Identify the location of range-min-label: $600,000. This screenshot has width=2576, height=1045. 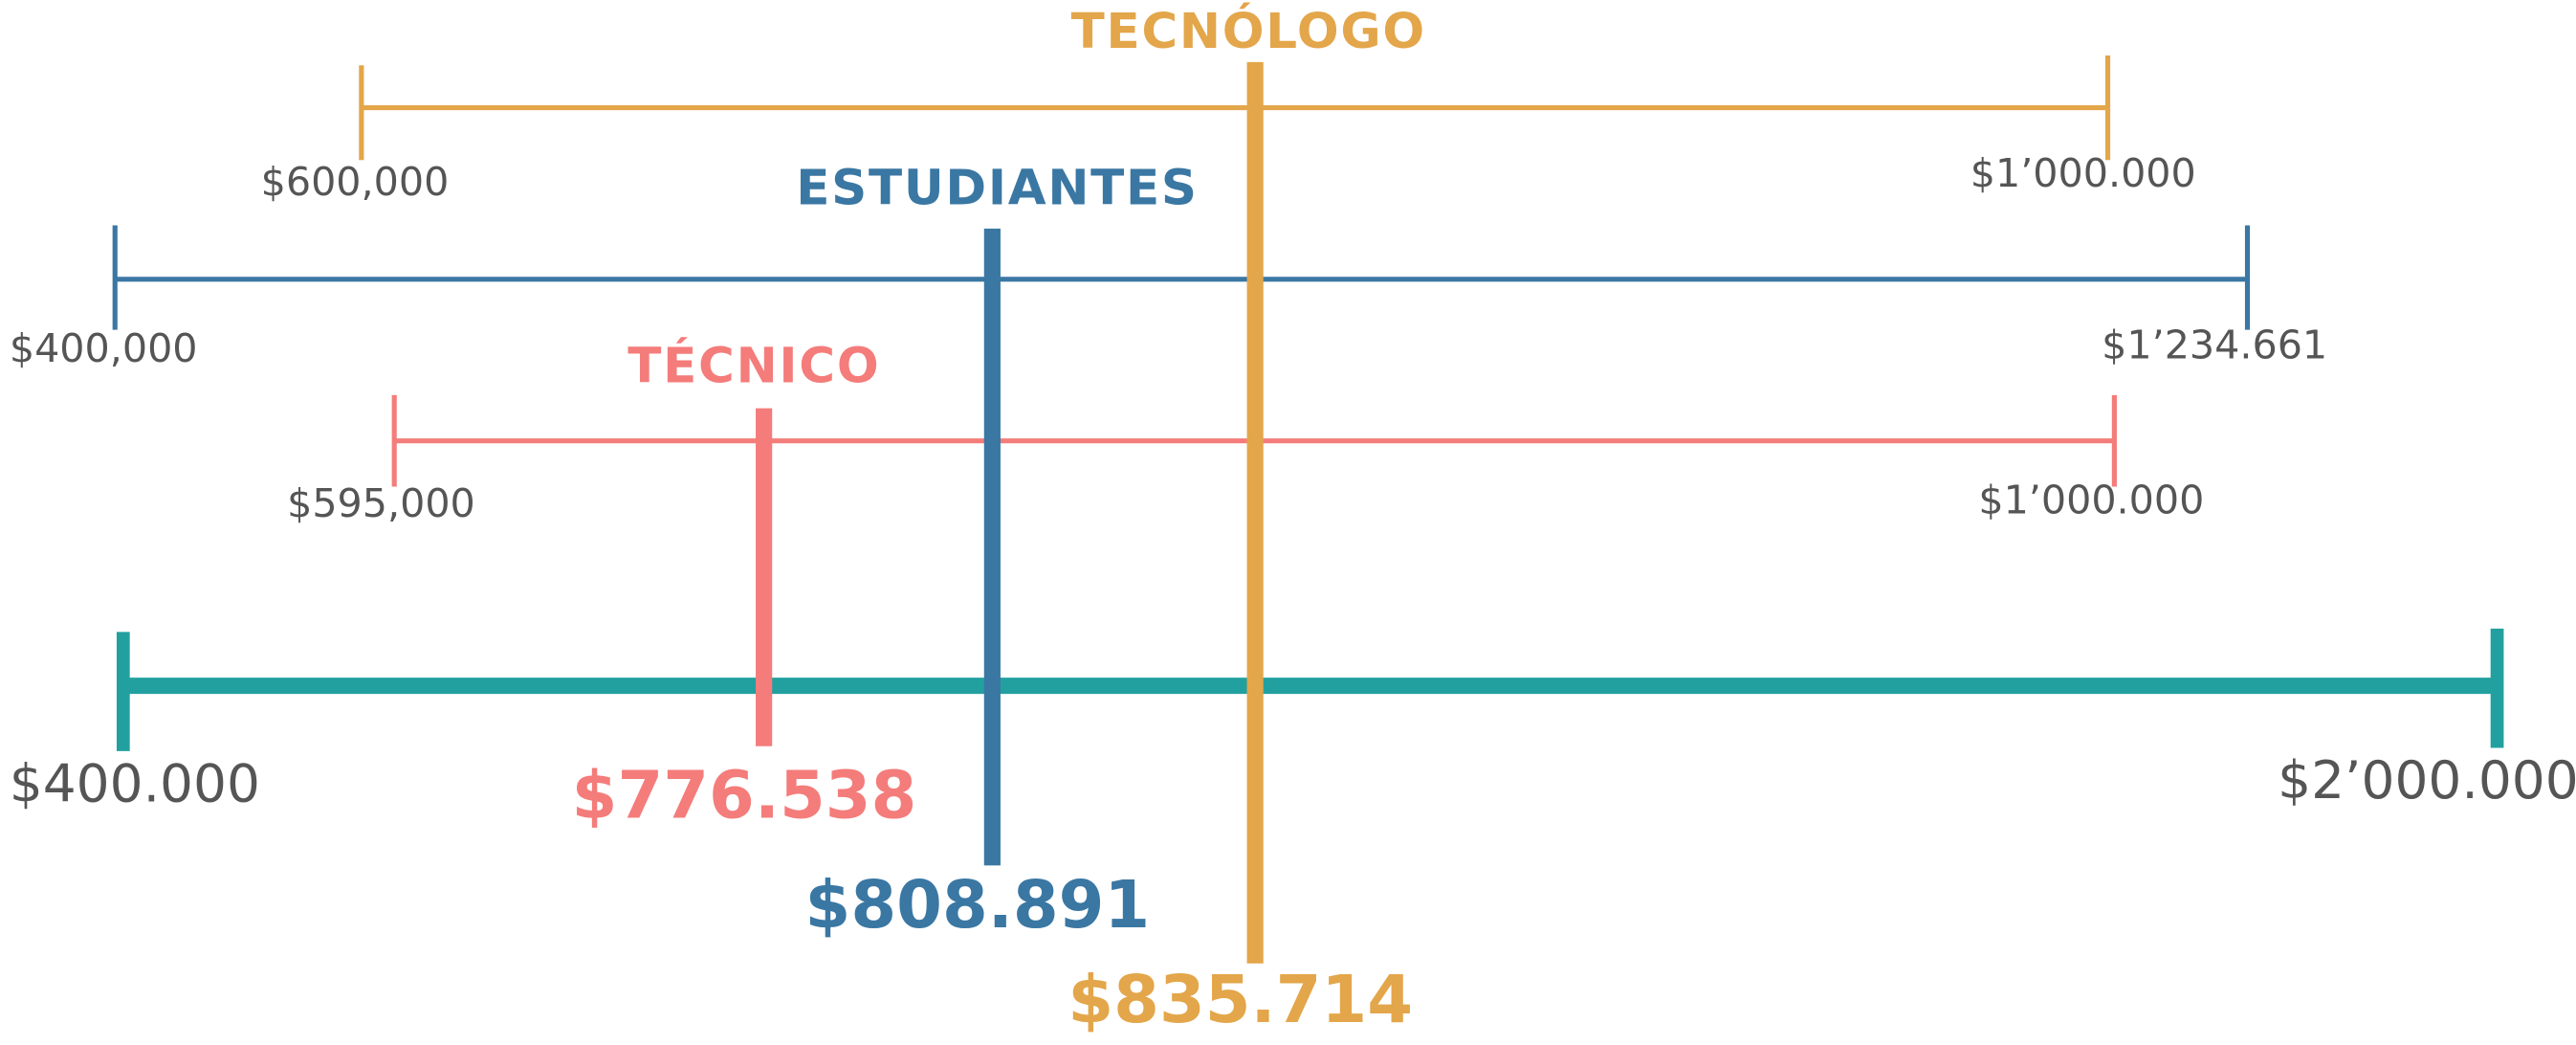
(355, 182).